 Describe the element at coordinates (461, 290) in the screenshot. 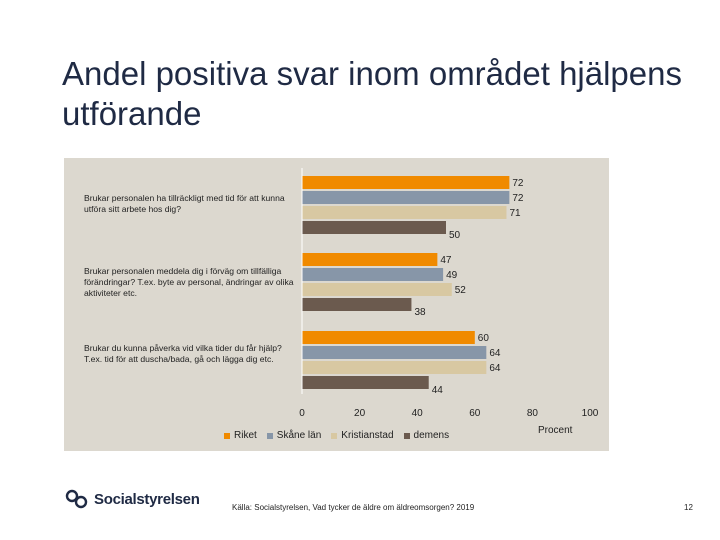

I see `value-label-1-2: 52` at that location.